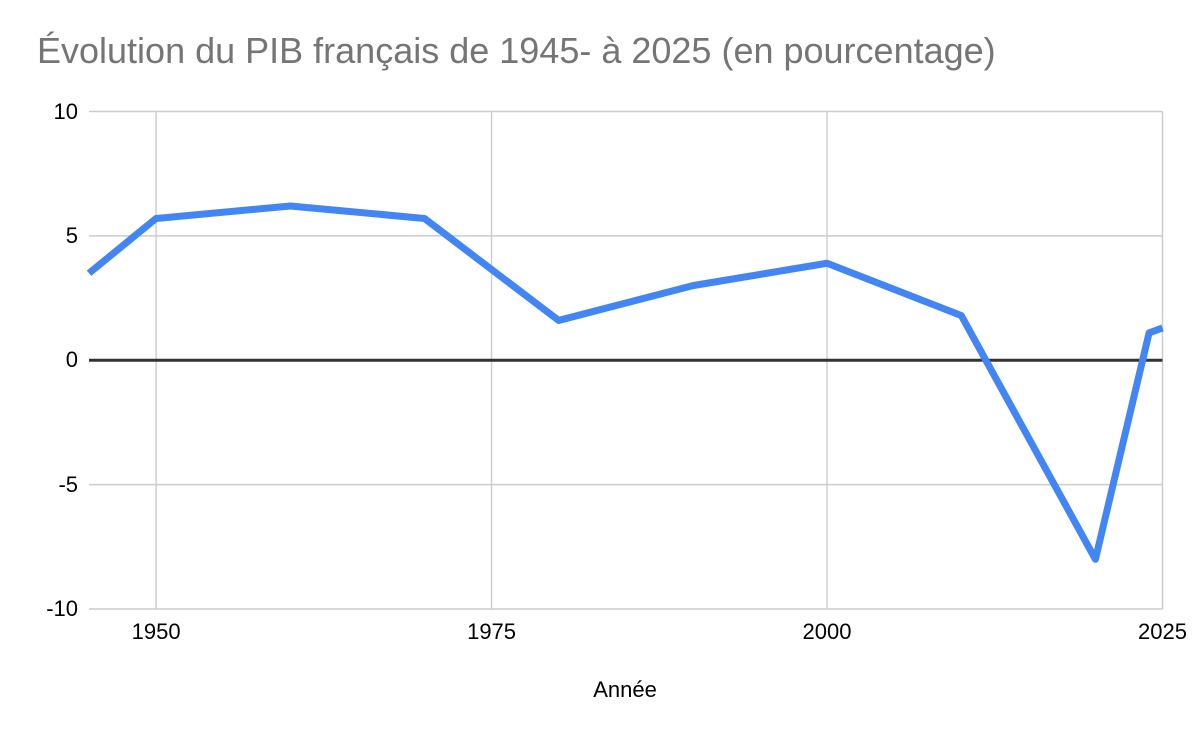 The width and height of the screenshot is (1200, 742). I want to click on y-tick-label: -10, so click(62, 608).